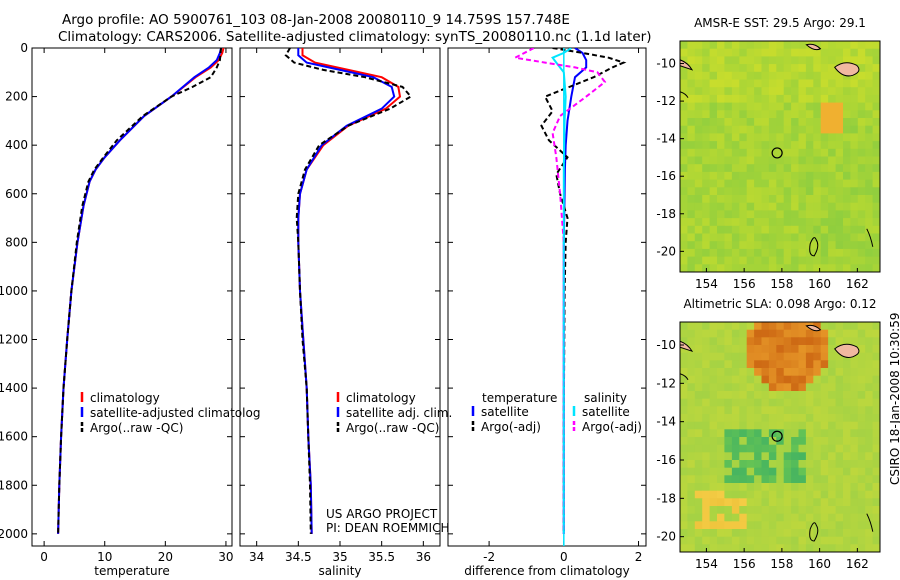 The image size is (900, 580). What do you see at coordinates (104, 557) in the screenshot?
I see `x-tick-label: 10` at bounding box center [104, 557].